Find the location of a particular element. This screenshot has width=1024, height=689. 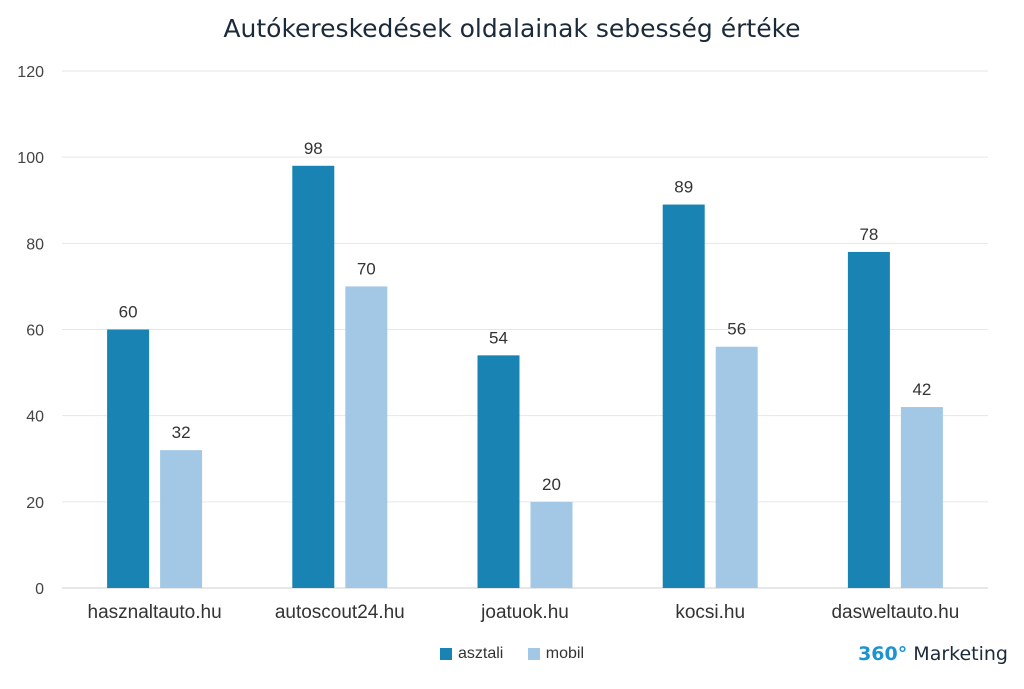

data-label: 54 is located at coordinates (498, 337).